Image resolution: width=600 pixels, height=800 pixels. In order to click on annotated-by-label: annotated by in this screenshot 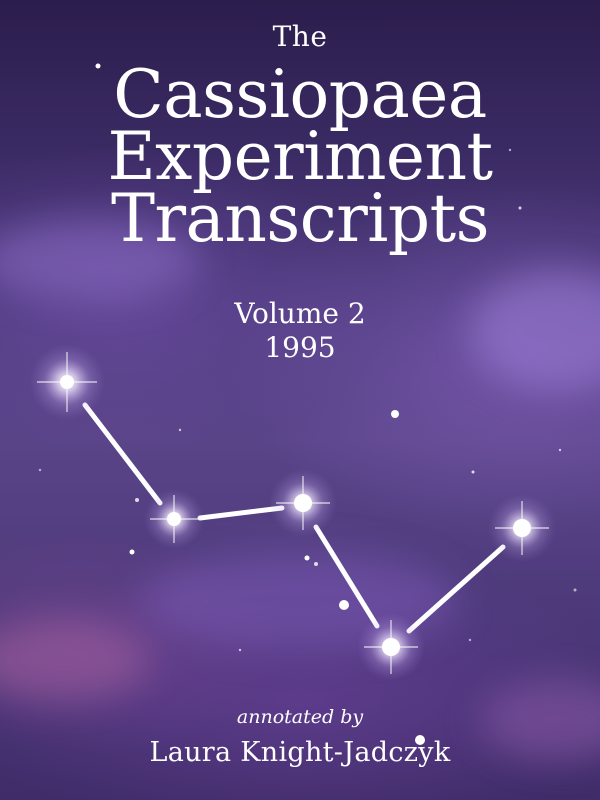, I will do `click(300, 717)`.